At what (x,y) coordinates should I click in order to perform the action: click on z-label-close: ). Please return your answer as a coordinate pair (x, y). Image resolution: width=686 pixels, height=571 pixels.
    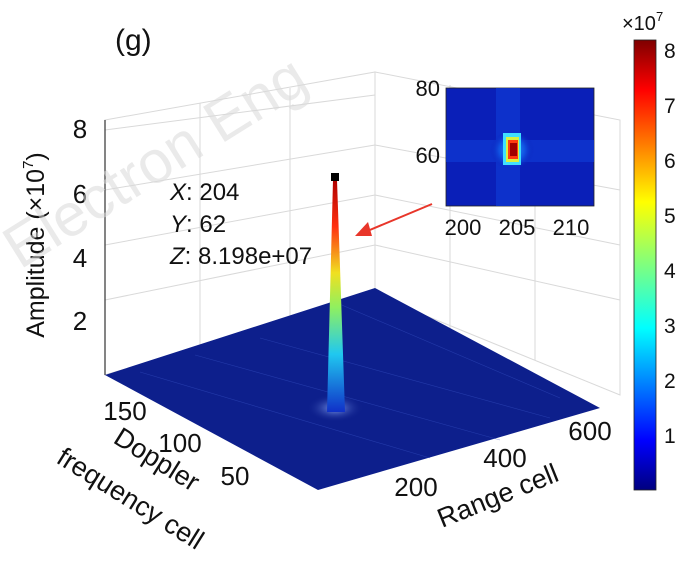
    Looking at the image, I should click on (36, 156).